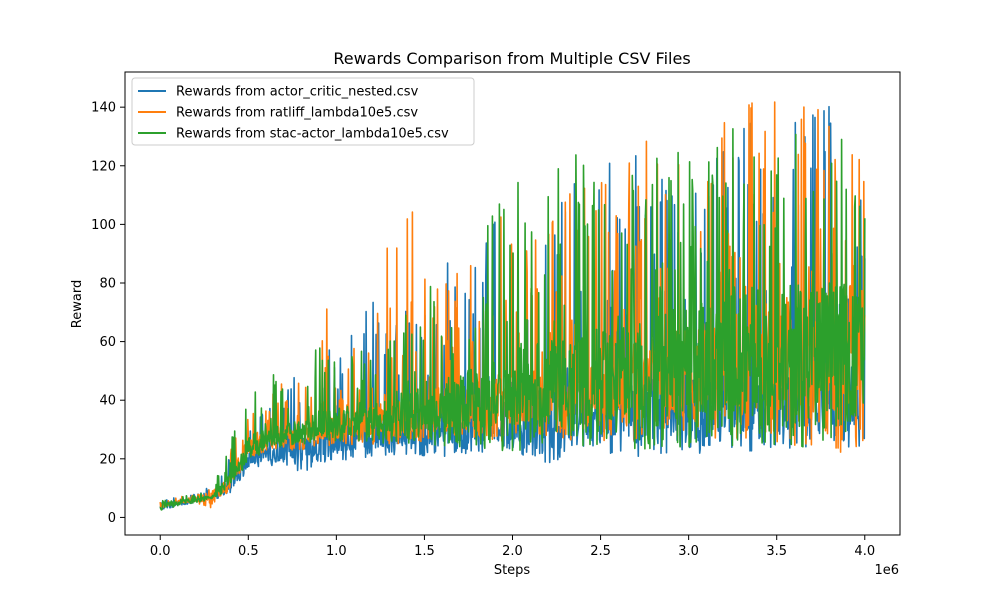 The height and width of the screenshot is (600, 1000). What do you see at coordinates (424, 551) in the screenshot?
I see `x-tick-label: 1.5` at bounding box center [424, 551].